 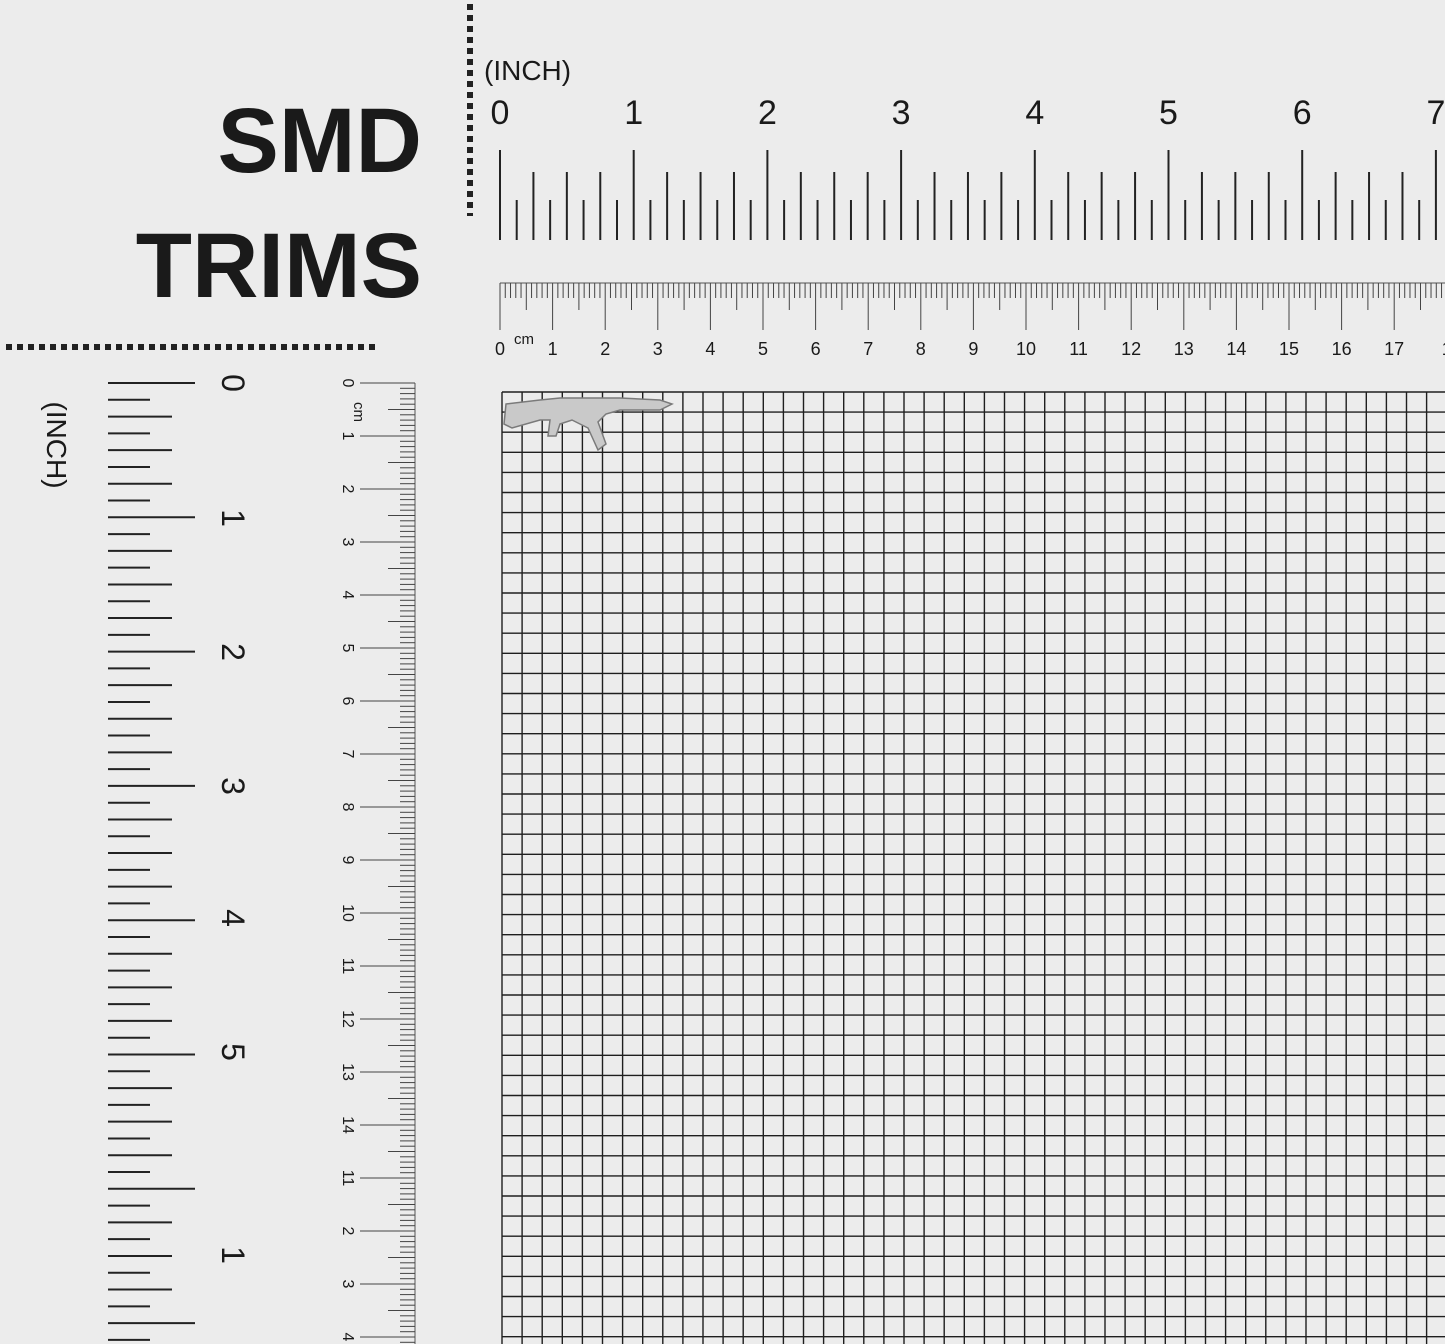 I want to click on cm-label: 17, so click(x=1394, y=349).